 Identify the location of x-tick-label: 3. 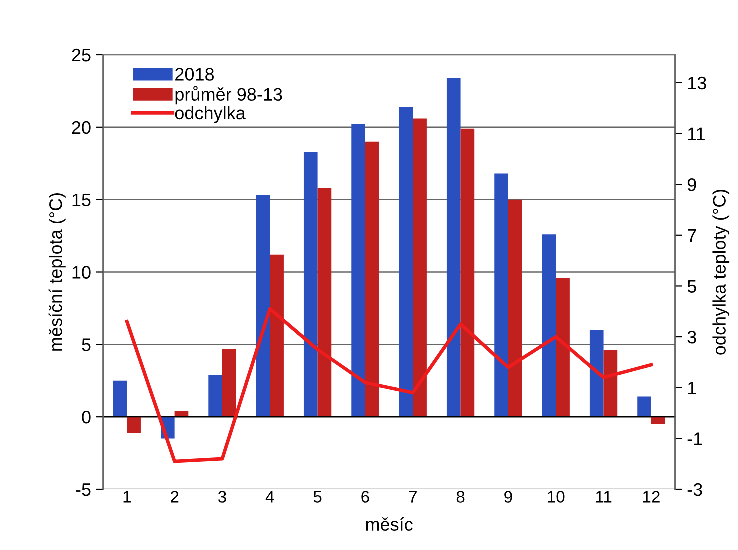
(222, 497).